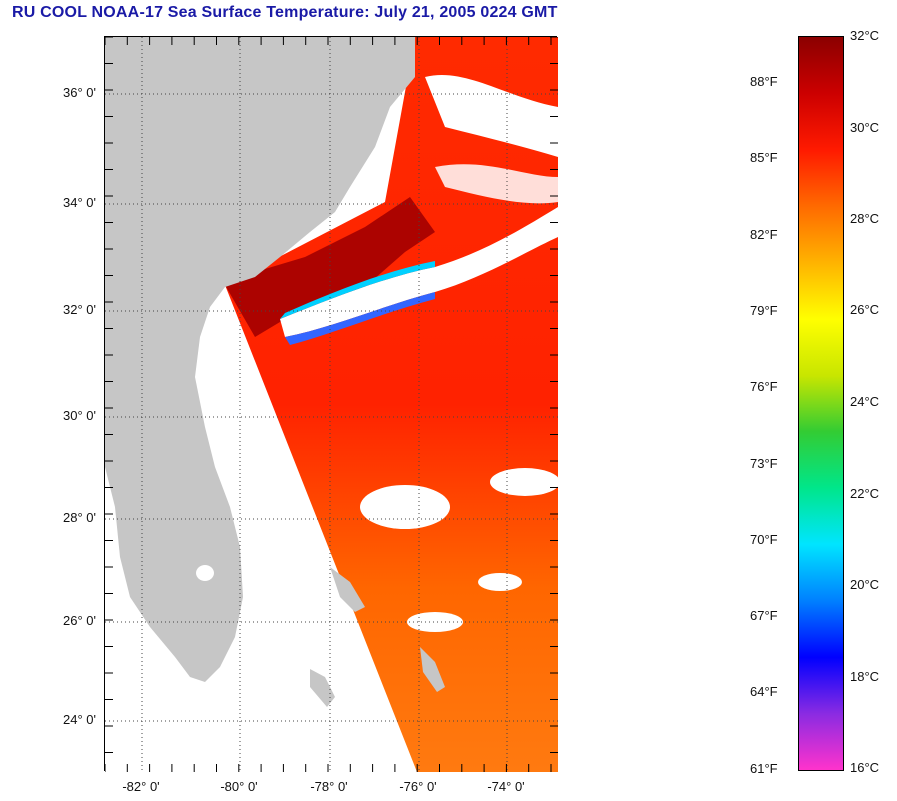 The height and width of the screenshot is (801, 897). I want to click on colorbar-celsius-label: 30°C, so click(865, 127).